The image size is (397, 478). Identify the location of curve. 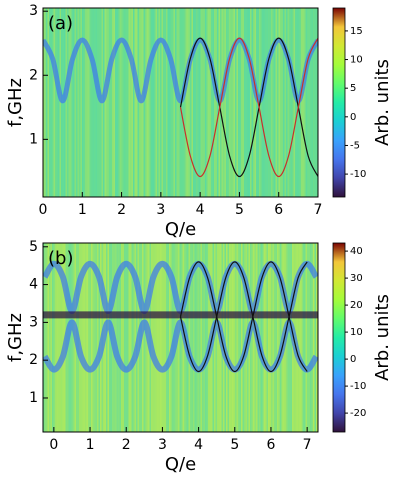
(243, 317).